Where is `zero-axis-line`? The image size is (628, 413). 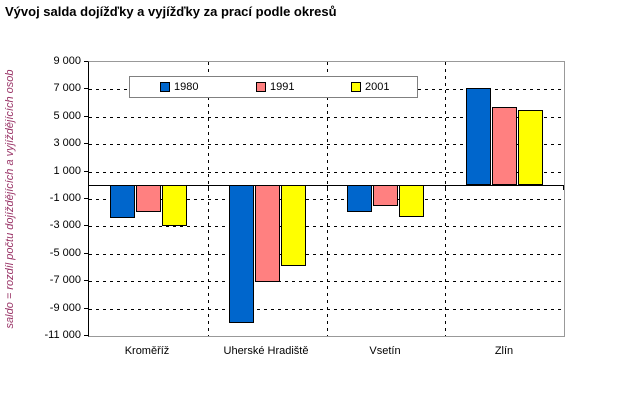
zero-axis-line is located at coordinates (326, 185).